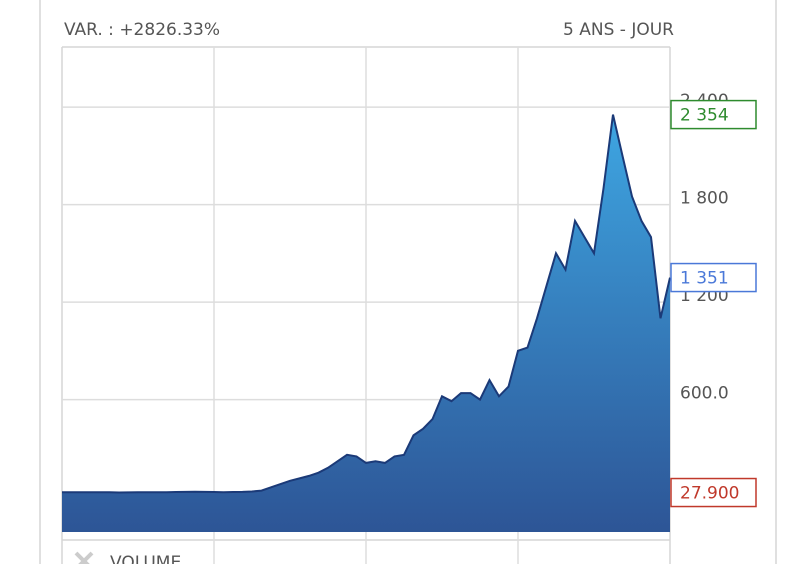  What do you see at coordinates (142, 30) in the screenshot?
I see `change-label: VAR. : +2826.33%` at bounding box center [142, 30].